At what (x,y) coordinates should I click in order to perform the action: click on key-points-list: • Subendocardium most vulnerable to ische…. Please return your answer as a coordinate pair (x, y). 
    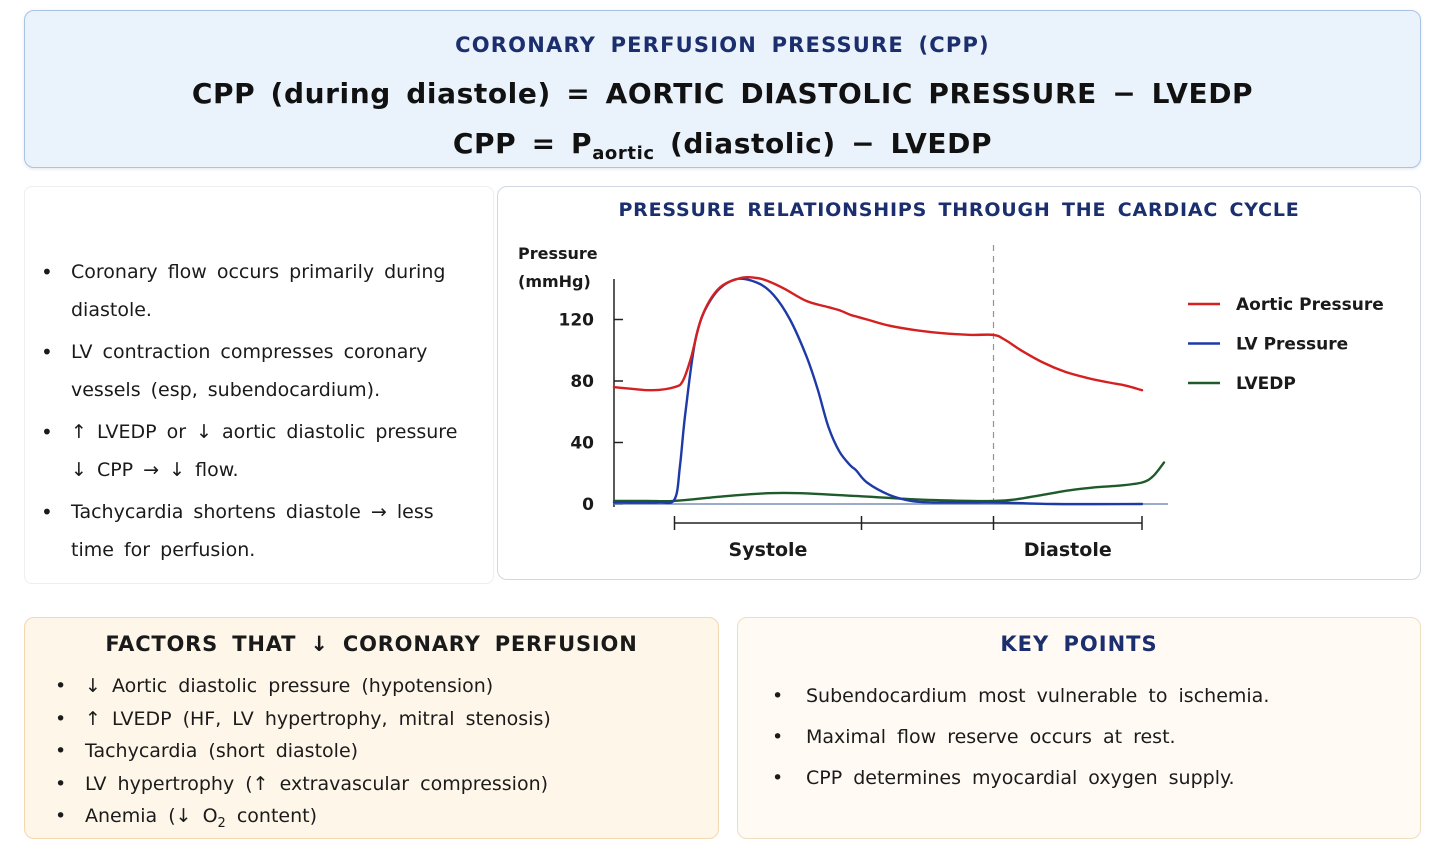
    Looking at the image, I should click on (1020, 737).